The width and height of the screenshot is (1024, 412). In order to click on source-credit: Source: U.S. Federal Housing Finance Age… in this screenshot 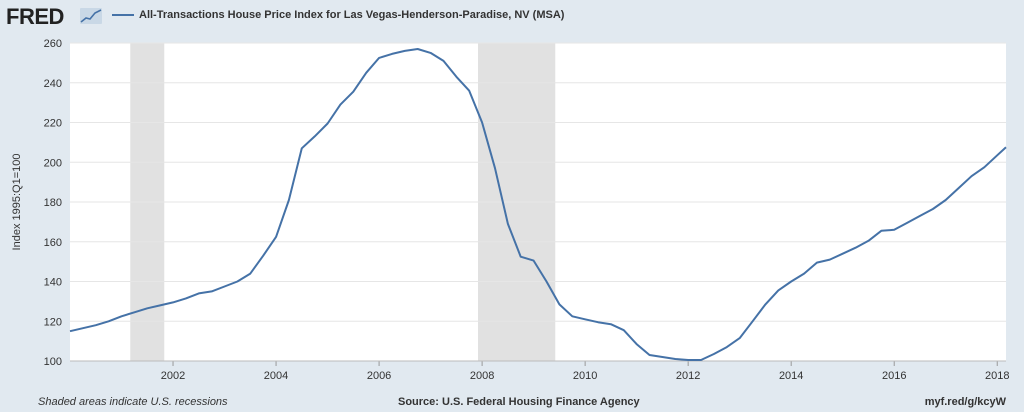, I will do `click(519, 402)`.